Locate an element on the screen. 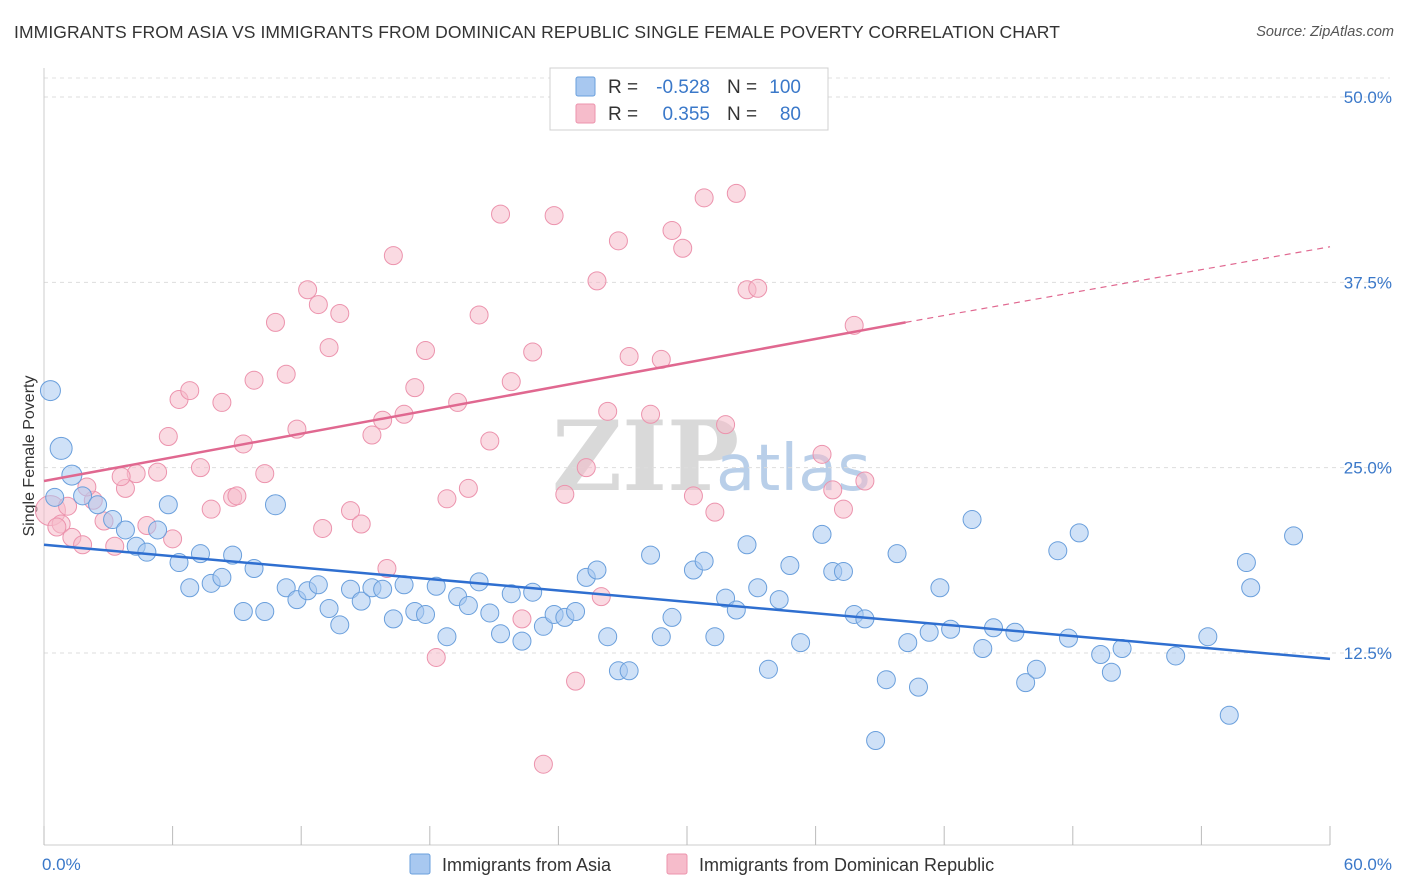 The width and height of the screenshot is (1406, 892). bottom-legend-swatch-dr is located at coordinates (677, 864).